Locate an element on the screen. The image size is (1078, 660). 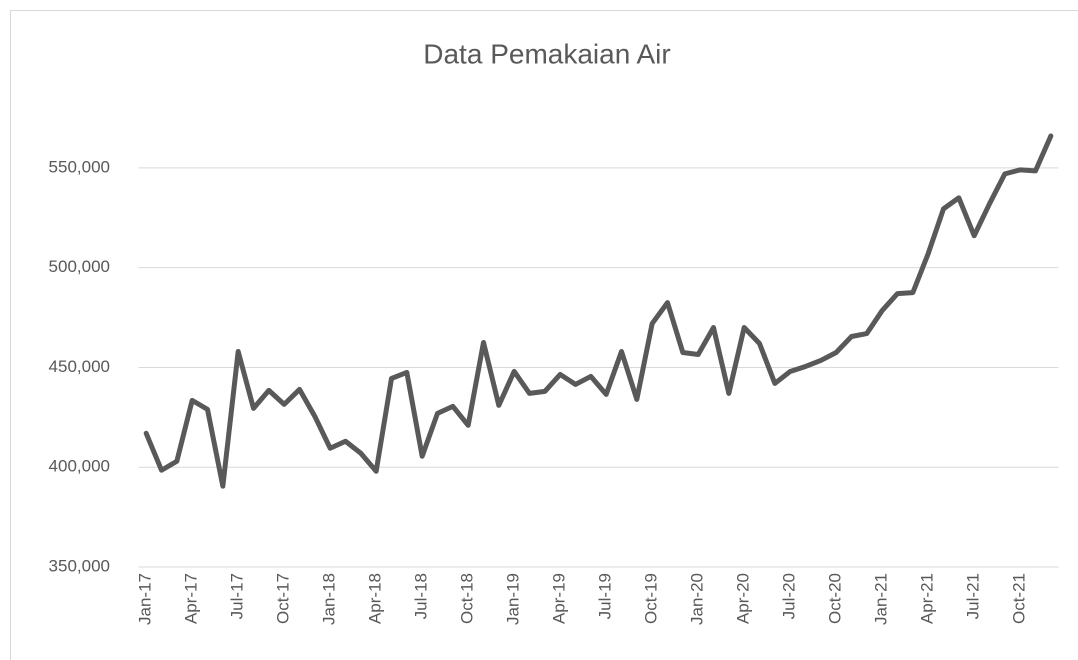
y-tick-label: 450,000 is located at coordinates (79, 366).